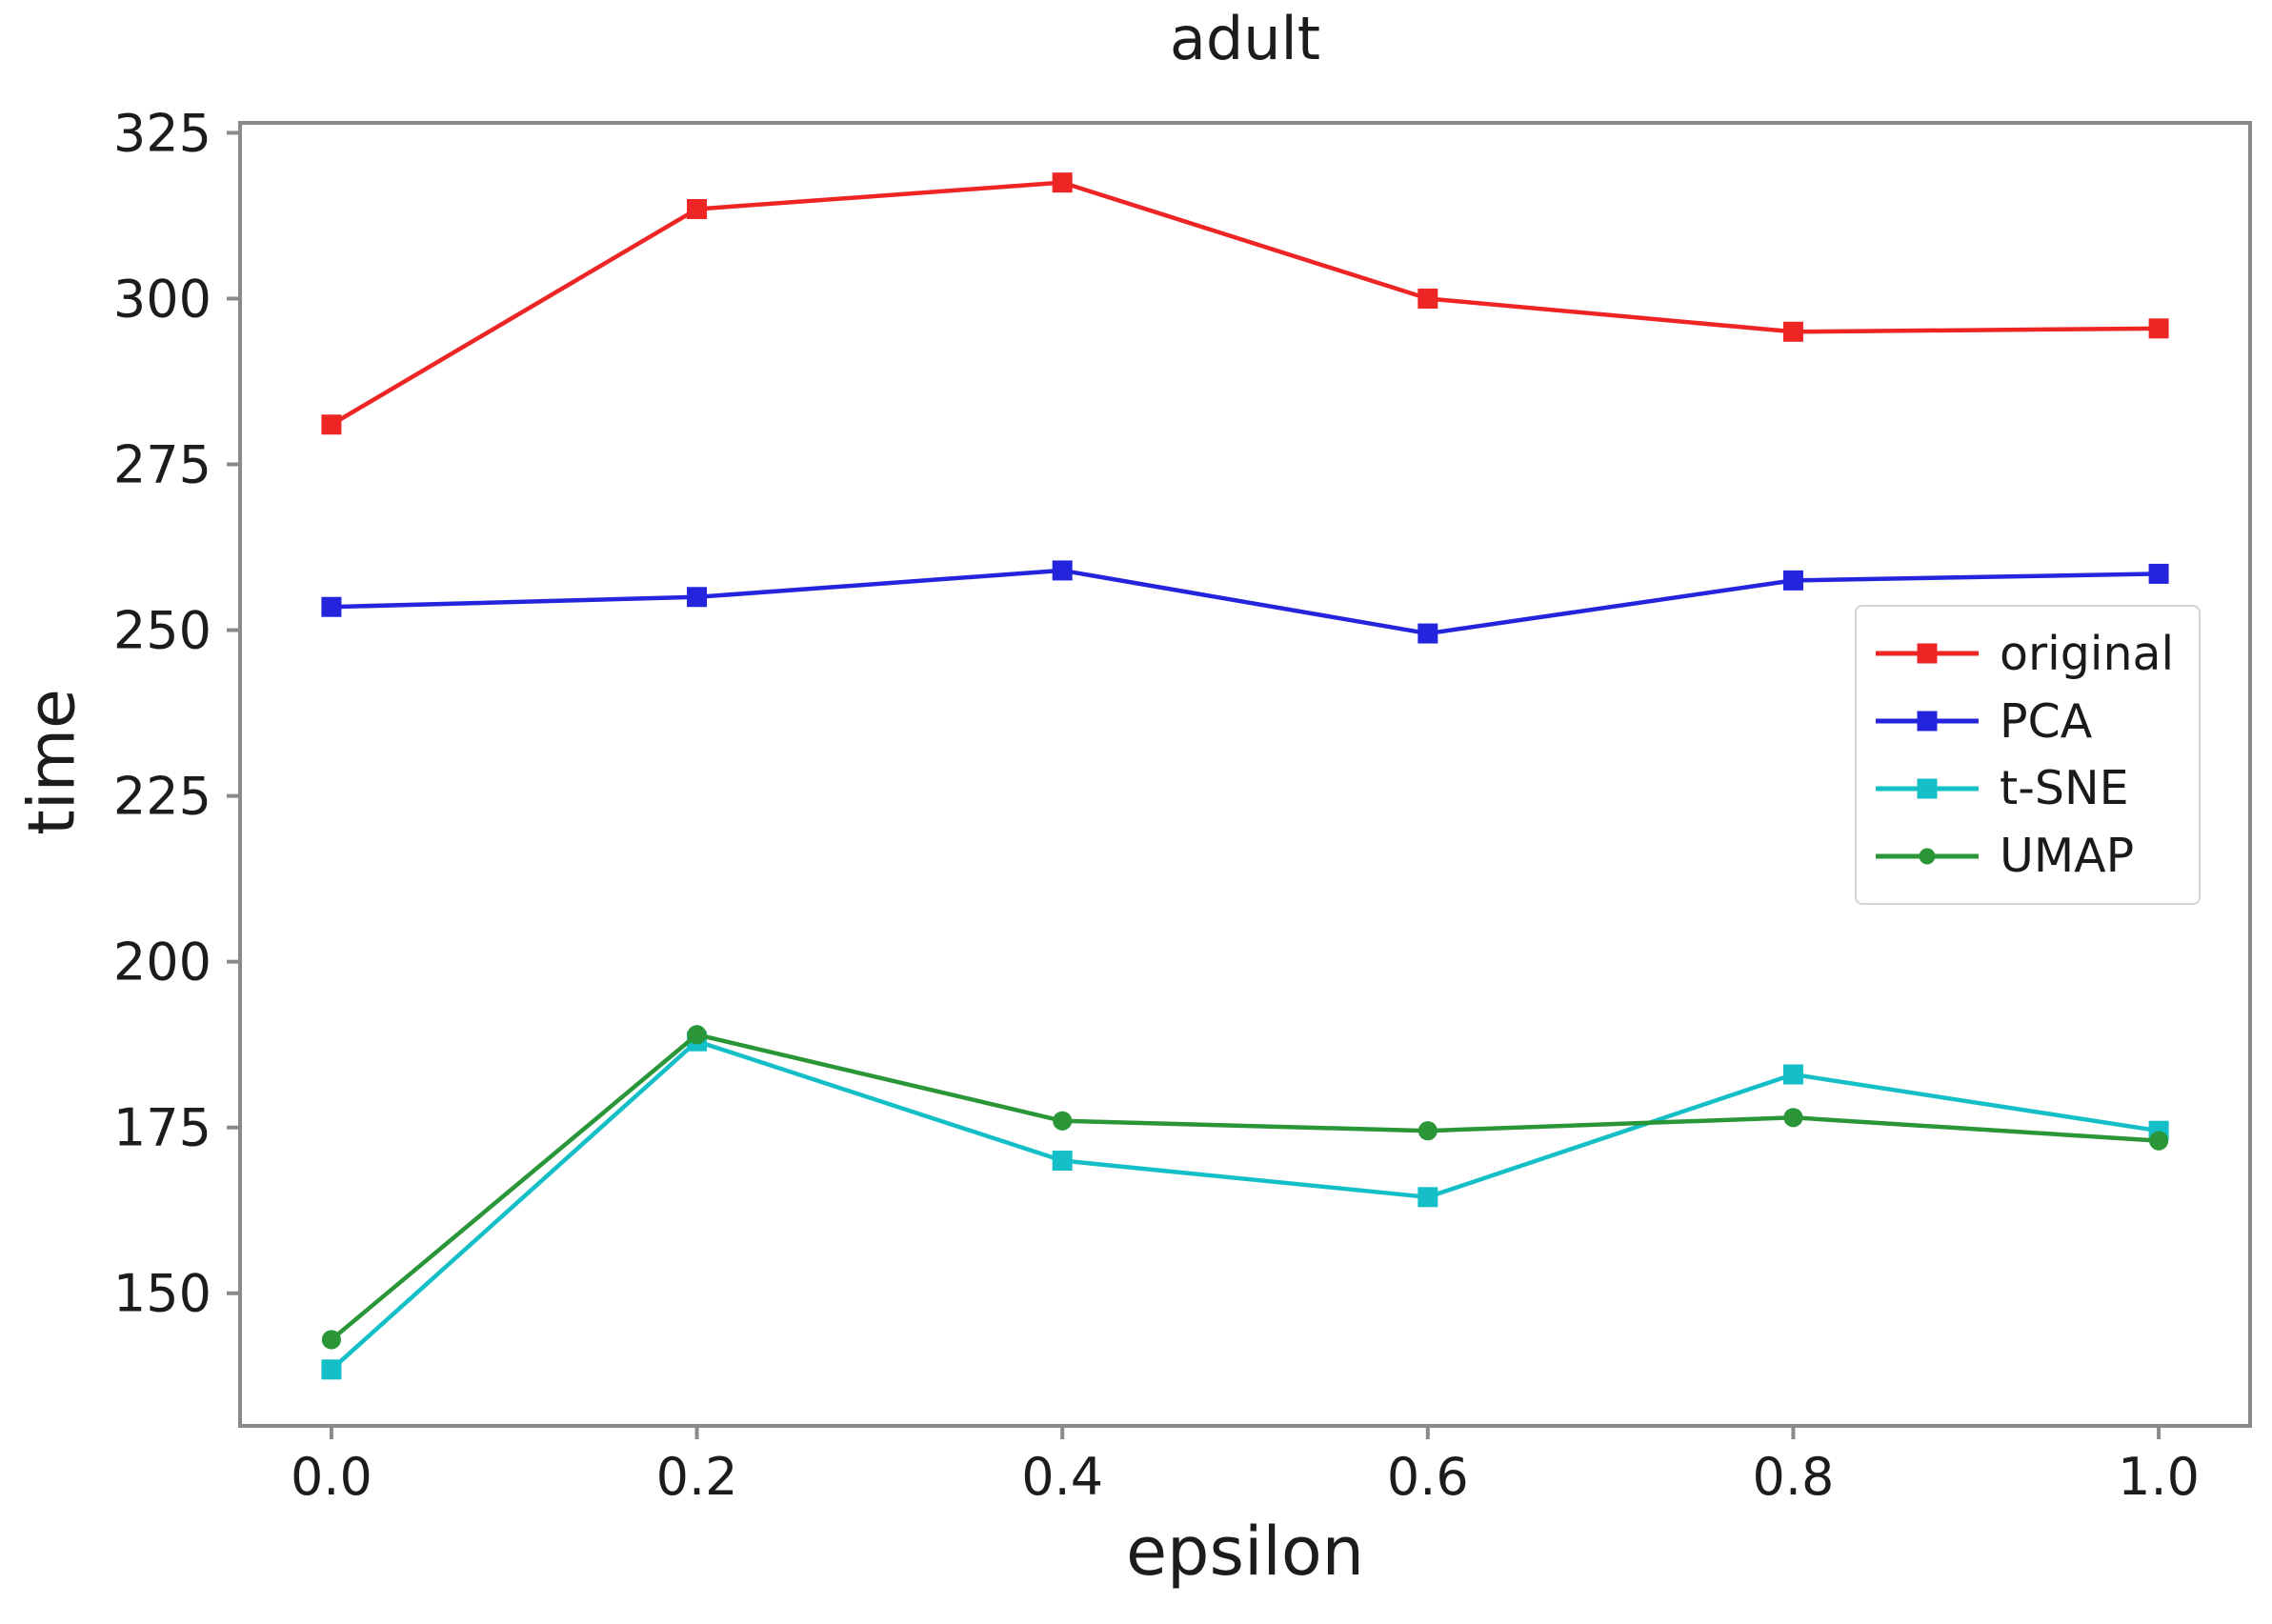  What do you see at coordinates (1927, 856) in the screenshot?
I see `legend-marker-umap` at bounding box center [1927, 856].